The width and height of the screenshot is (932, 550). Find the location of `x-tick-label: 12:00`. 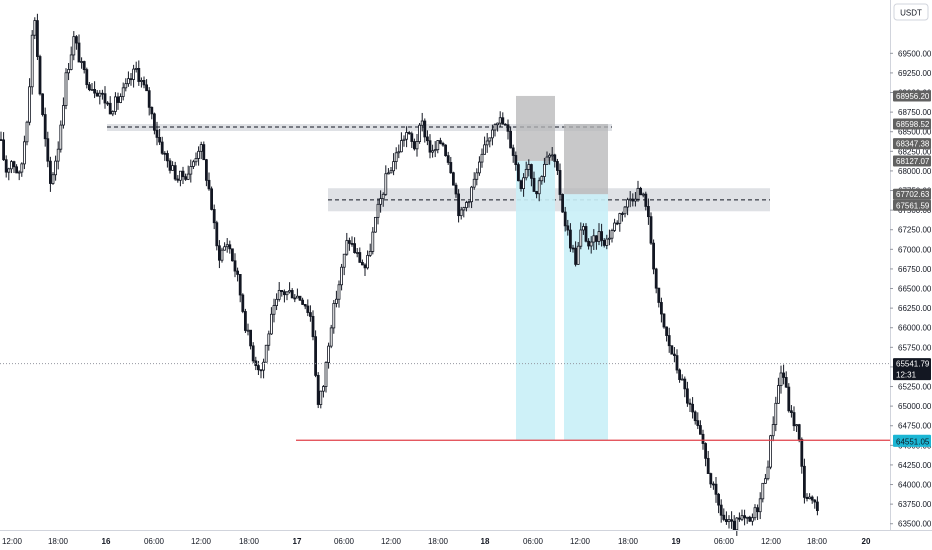

x-tick-label: 12:00 is located at coordinates (12, 541).